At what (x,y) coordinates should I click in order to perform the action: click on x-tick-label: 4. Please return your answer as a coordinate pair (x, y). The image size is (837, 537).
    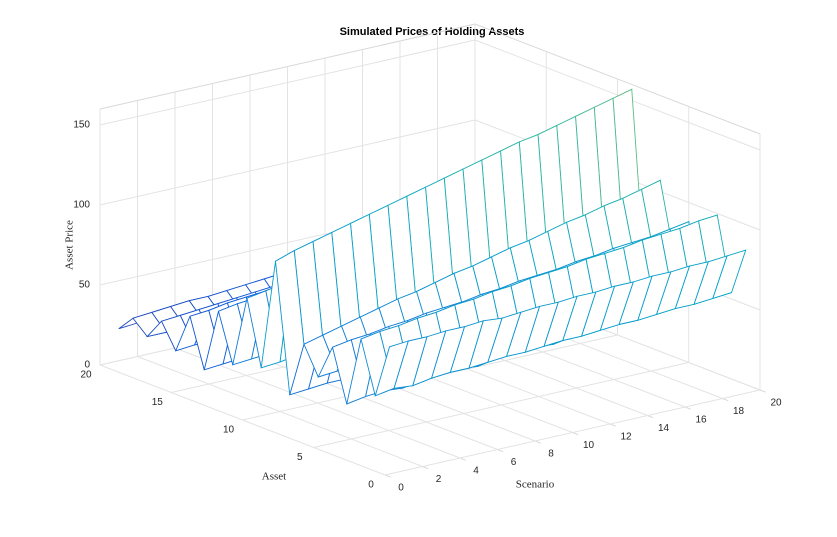
    Looking at the image, I should click on (476, 471).